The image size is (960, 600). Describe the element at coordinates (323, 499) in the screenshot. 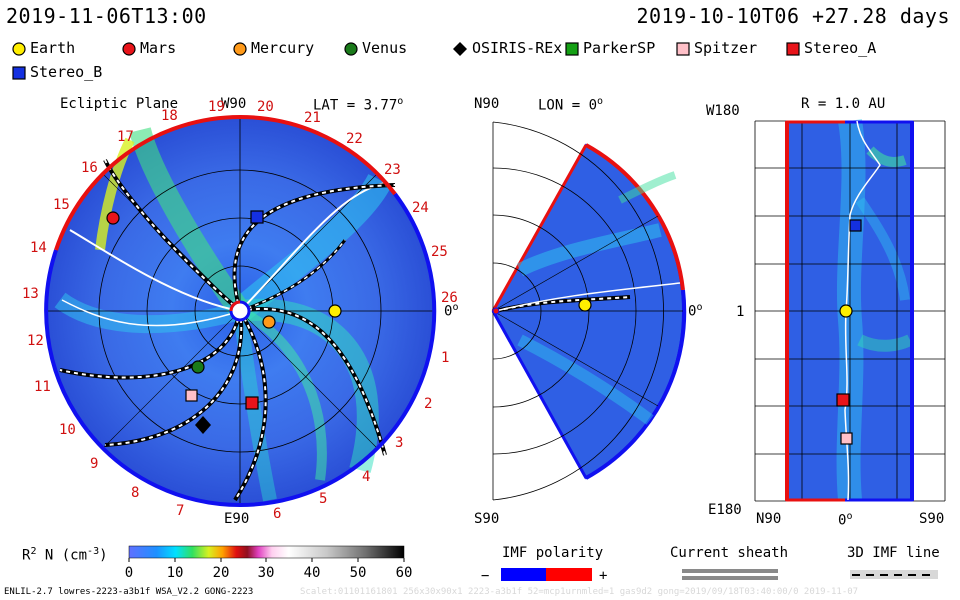

I see `carrington-number: 5` at that location.